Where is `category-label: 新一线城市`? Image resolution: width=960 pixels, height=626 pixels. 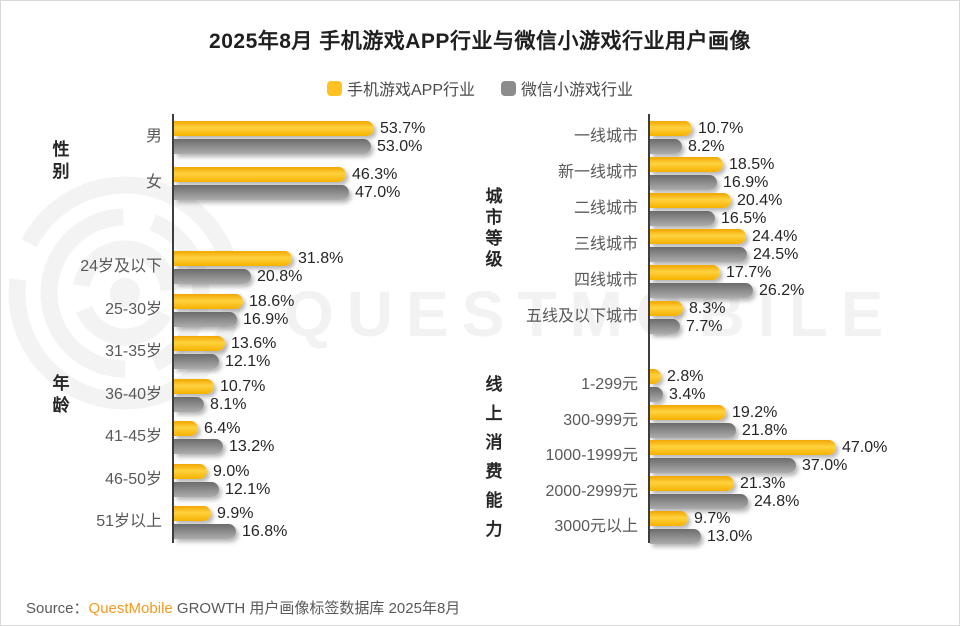
category-label: 新一线城市 is located at coordinates (597, 172).